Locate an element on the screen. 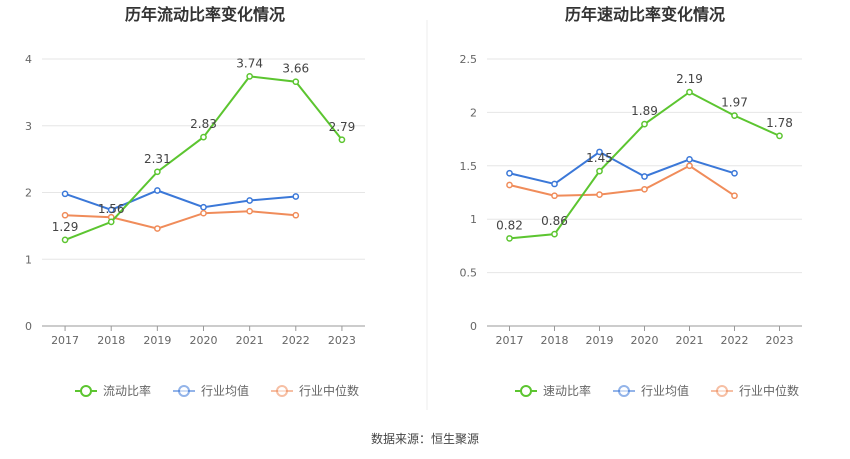 This screenshot has width=850, height=459. y-tick-label: 2.5 is located at coordinates (469, 59).